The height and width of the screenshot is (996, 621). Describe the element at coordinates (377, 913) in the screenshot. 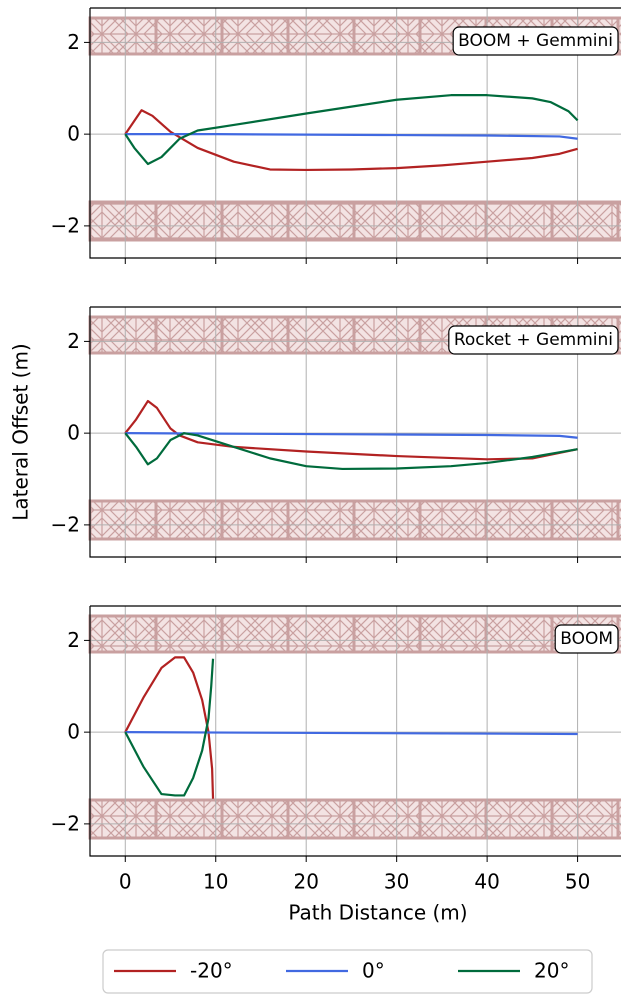

I see `x-axis-label: Path Distance (m)` at that location.